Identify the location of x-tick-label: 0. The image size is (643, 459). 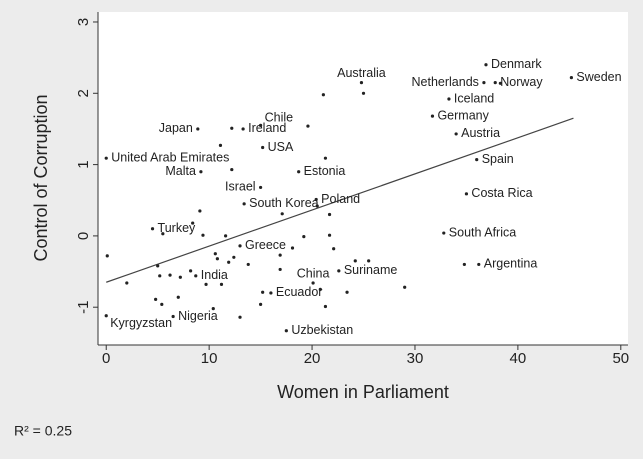
(106, 358).